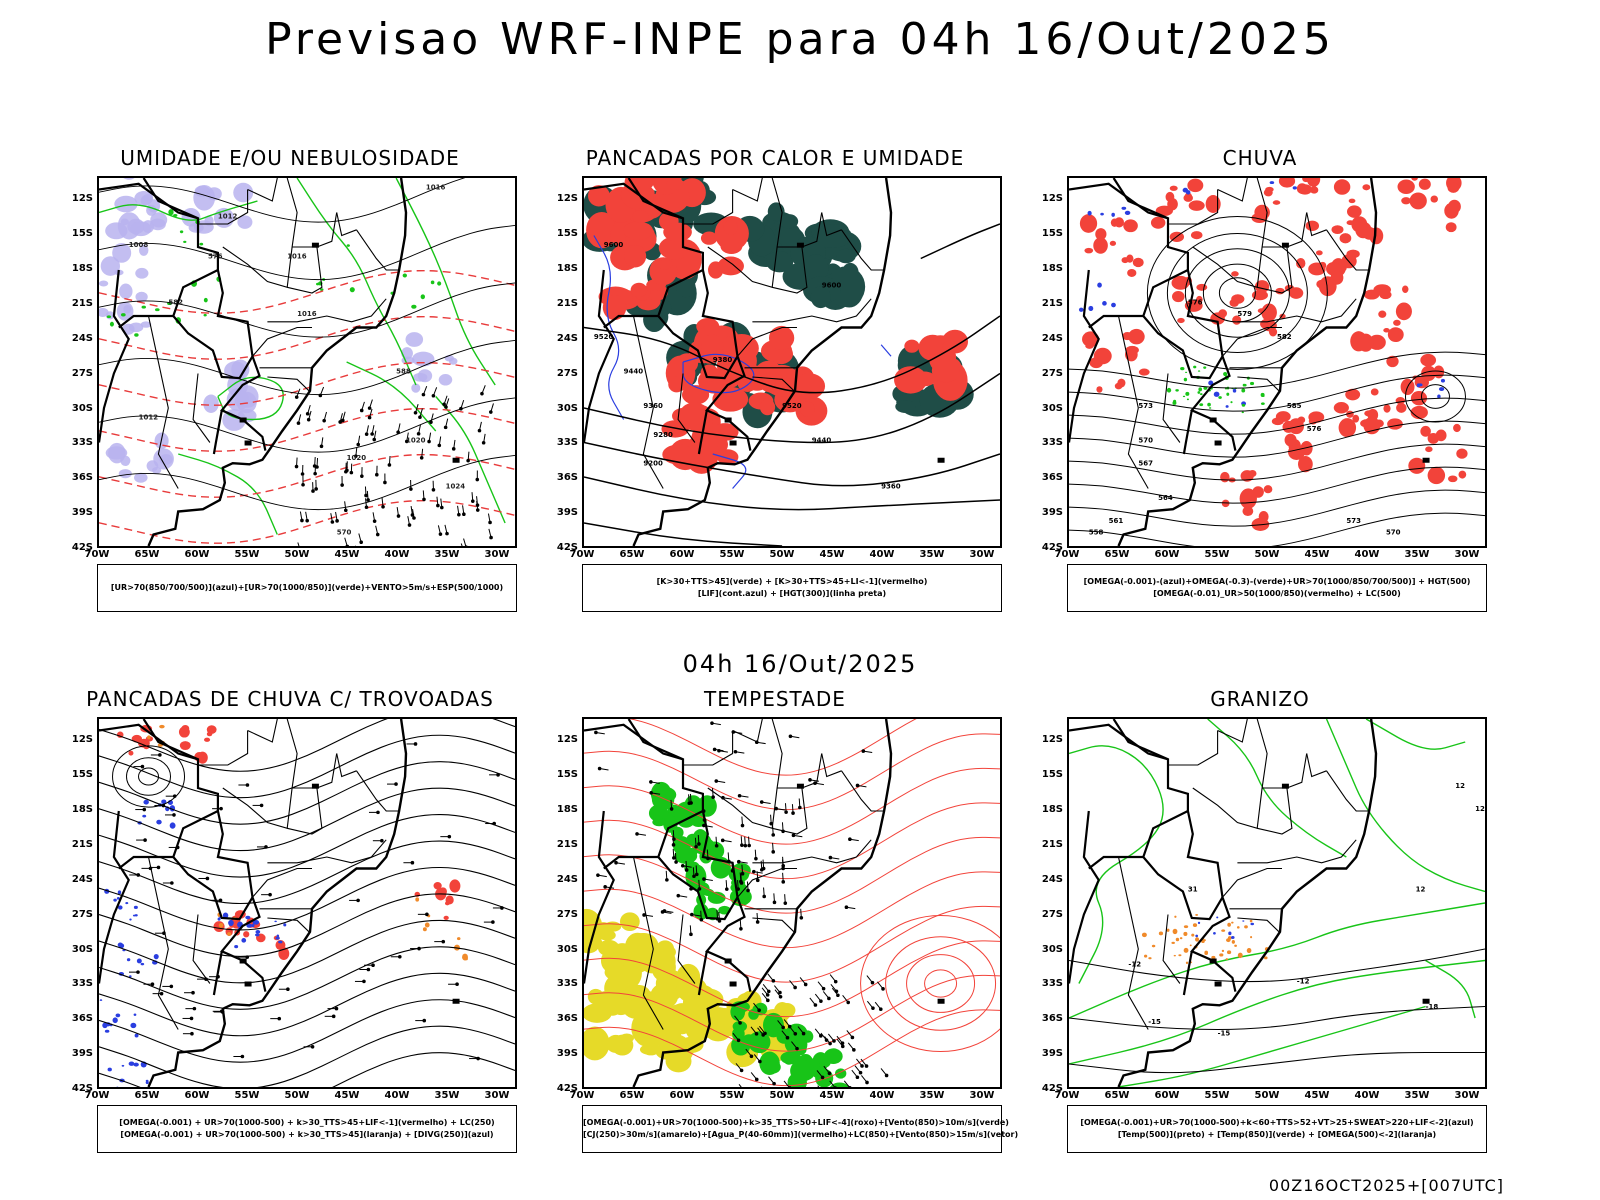 This screenshot has height=1200, width=1600. I want to click on contour-label: 9520, so click(792, 406).